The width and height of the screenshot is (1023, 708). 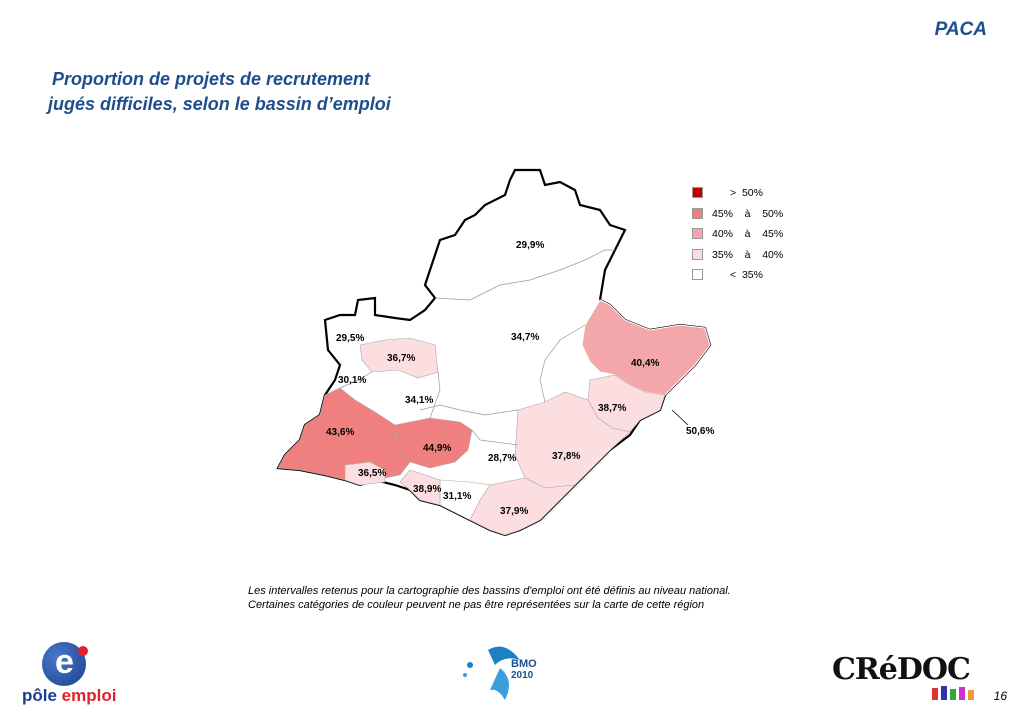 What do you see at coordinates (514, 511) in the screenshot?
I see `label-37-9: 37,9%` at bounding box center [514, 511].